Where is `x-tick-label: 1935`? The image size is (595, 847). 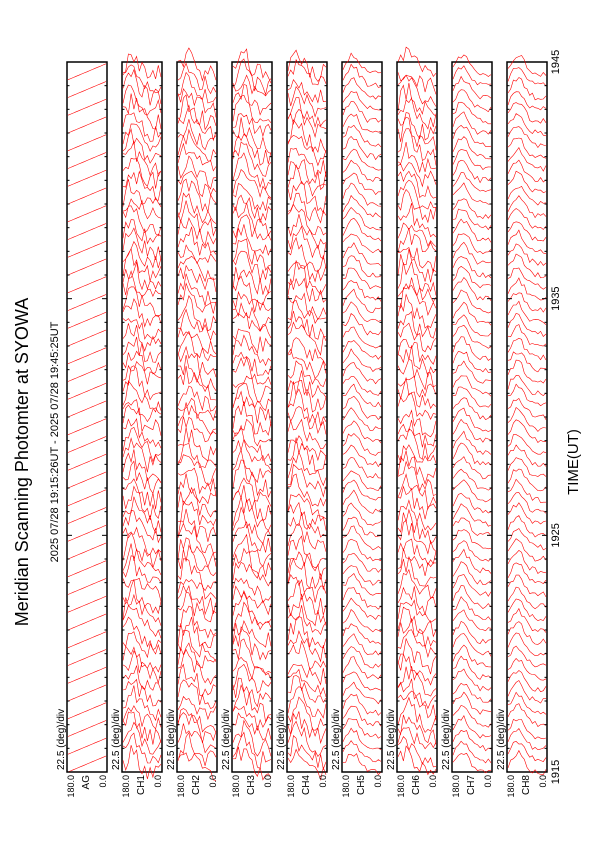 x-tick-label: 1935 is located at coordinates (556, 298).